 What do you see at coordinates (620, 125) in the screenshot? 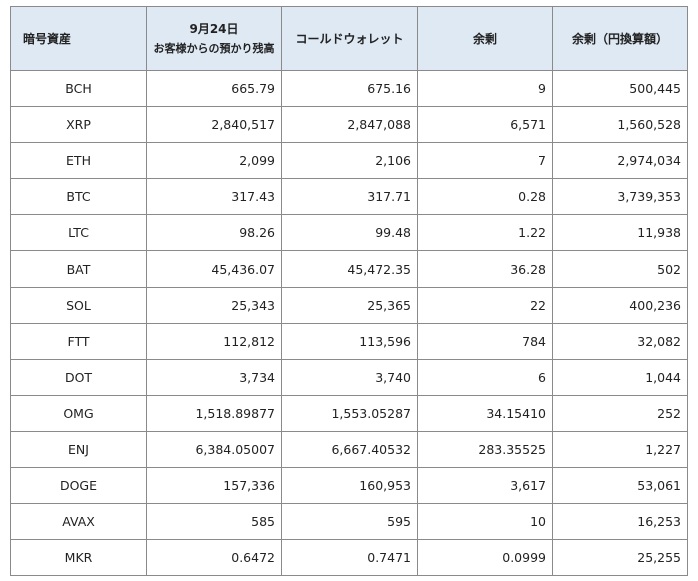
I see `cell-surplus-jpy: 1,560,528` at bounding box center [620, 125].